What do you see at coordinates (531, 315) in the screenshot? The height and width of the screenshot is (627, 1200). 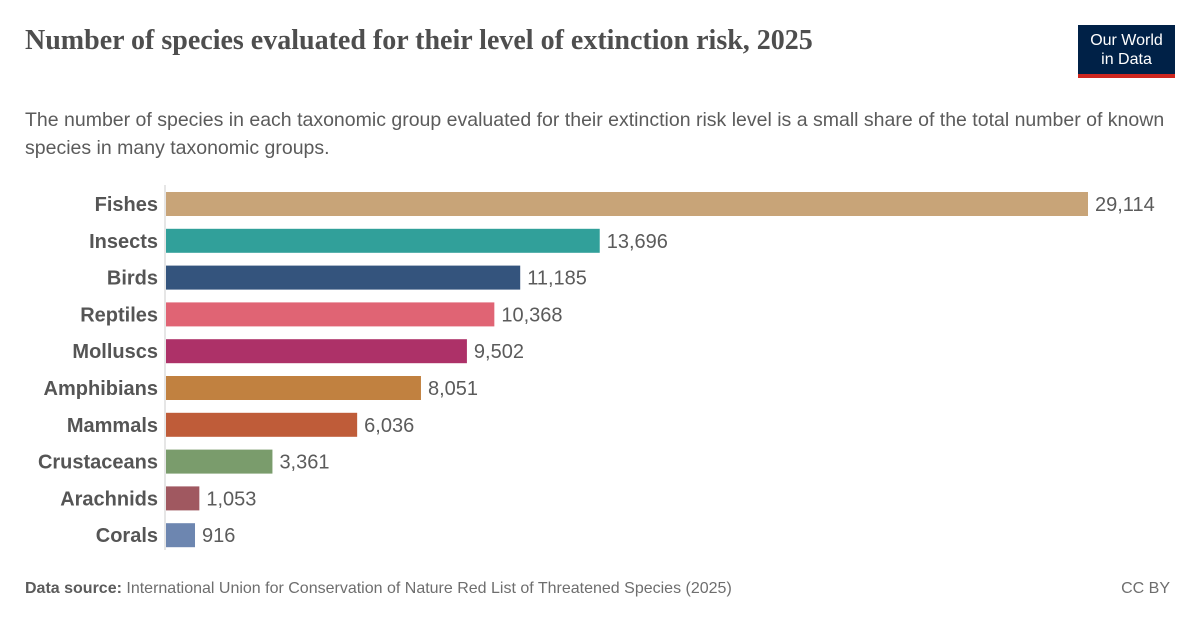 I see `value-label: 10,368` at bounding box center [531, 315].